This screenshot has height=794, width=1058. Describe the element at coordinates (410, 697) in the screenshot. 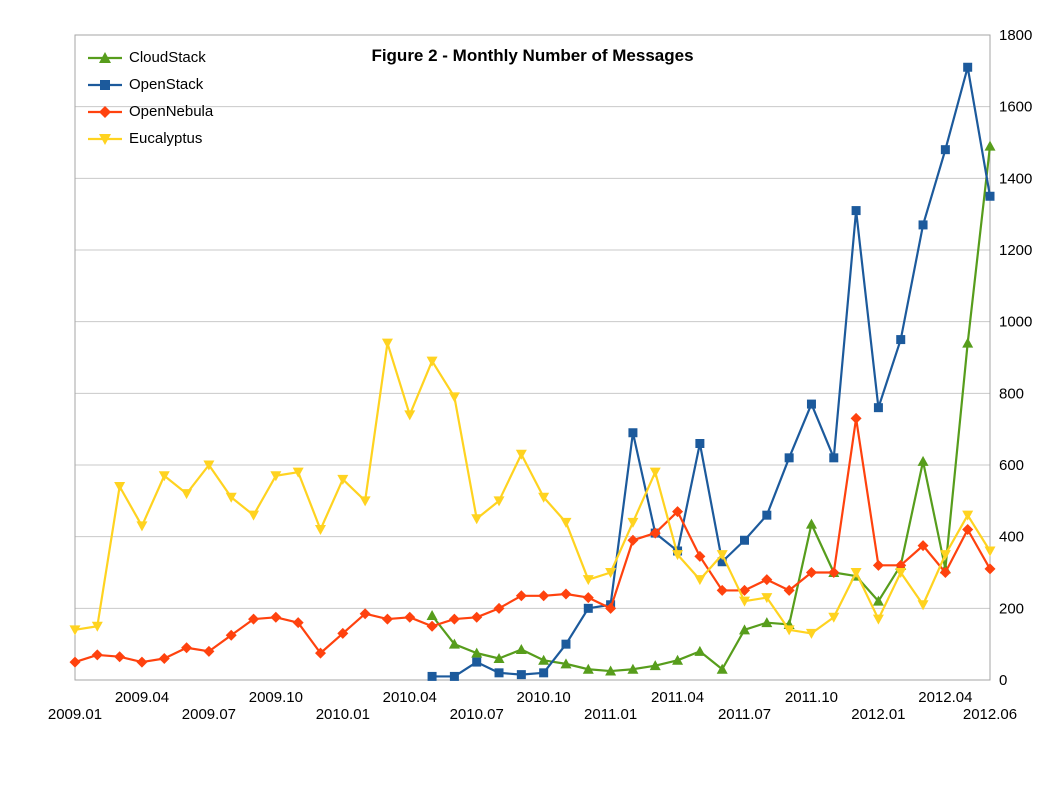

I see `x-tick-label: 2010.04` at that location.